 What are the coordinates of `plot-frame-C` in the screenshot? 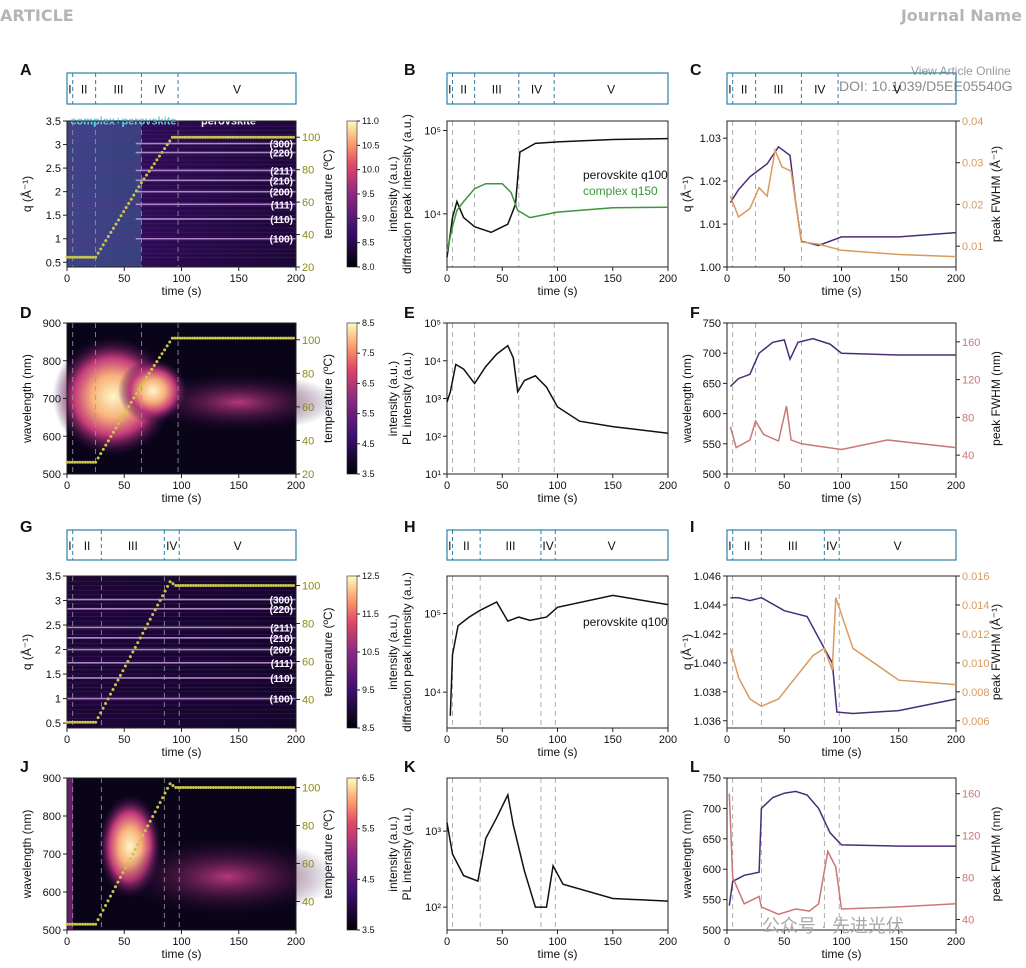 It's located at (841, 194).